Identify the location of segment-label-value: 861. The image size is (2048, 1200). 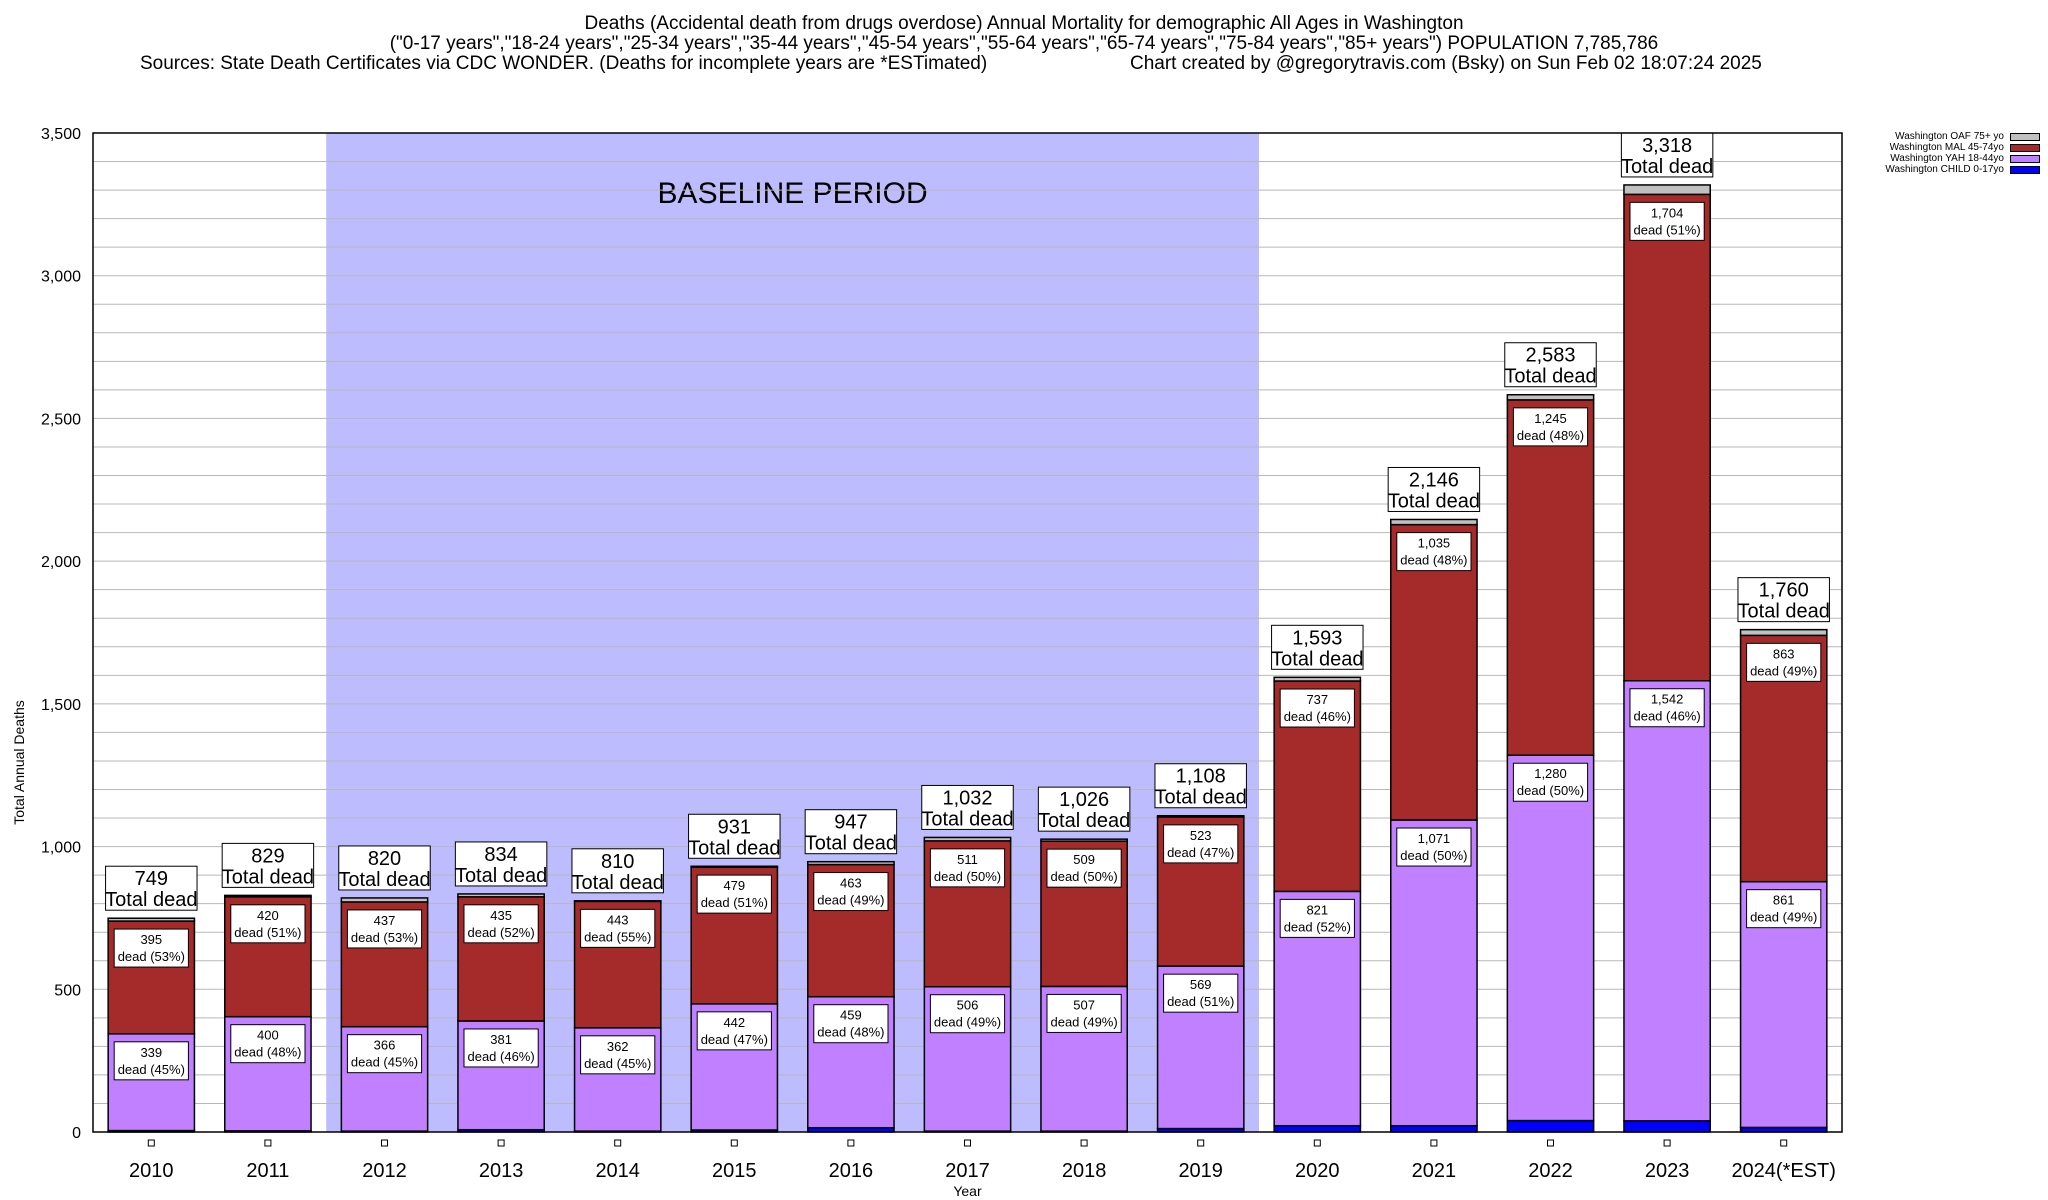
(1784, 900).